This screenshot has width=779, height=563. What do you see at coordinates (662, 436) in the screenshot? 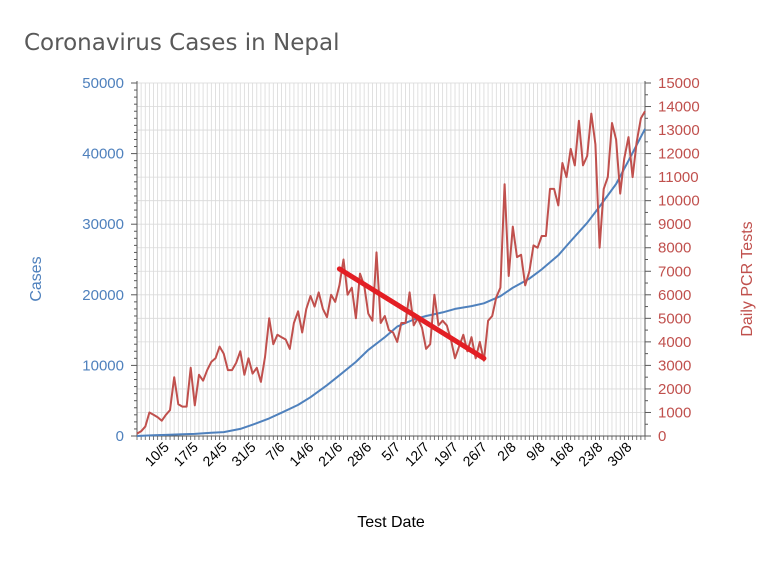
I see `y2-tick-label: 0` at bounding box center [662, 436].